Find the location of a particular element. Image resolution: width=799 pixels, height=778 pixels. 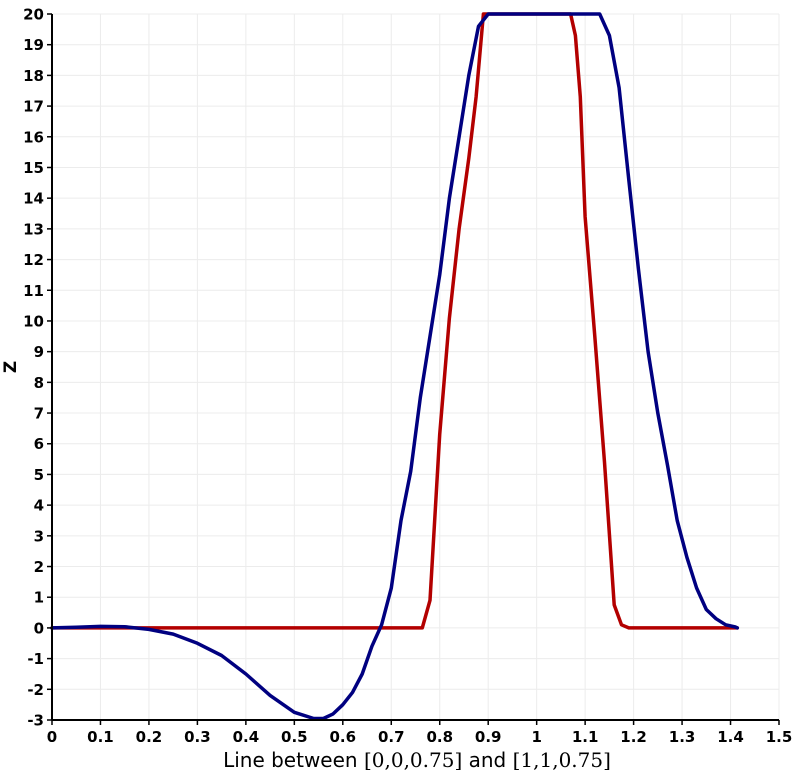

y-tick-label: 12 is located at coordinates (33, 260).